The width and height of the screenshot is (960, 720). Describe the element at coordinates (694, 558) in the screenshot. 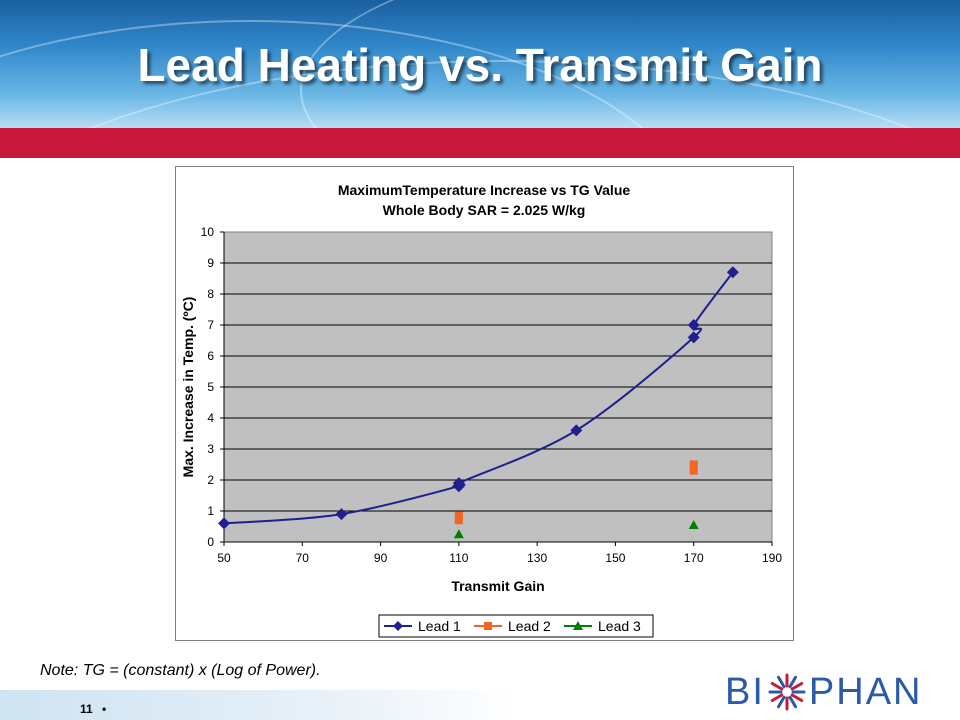

I see `x-tick-label: 170` at that location.